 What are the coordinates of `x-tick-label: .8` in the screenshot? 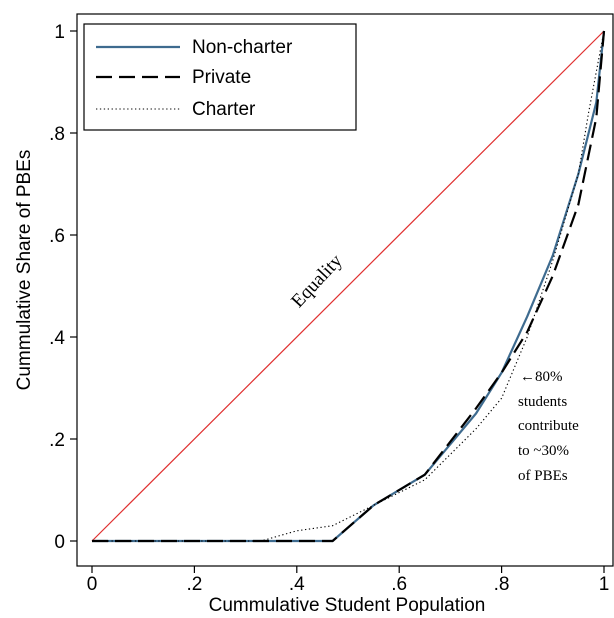 It's located at (502, 584).